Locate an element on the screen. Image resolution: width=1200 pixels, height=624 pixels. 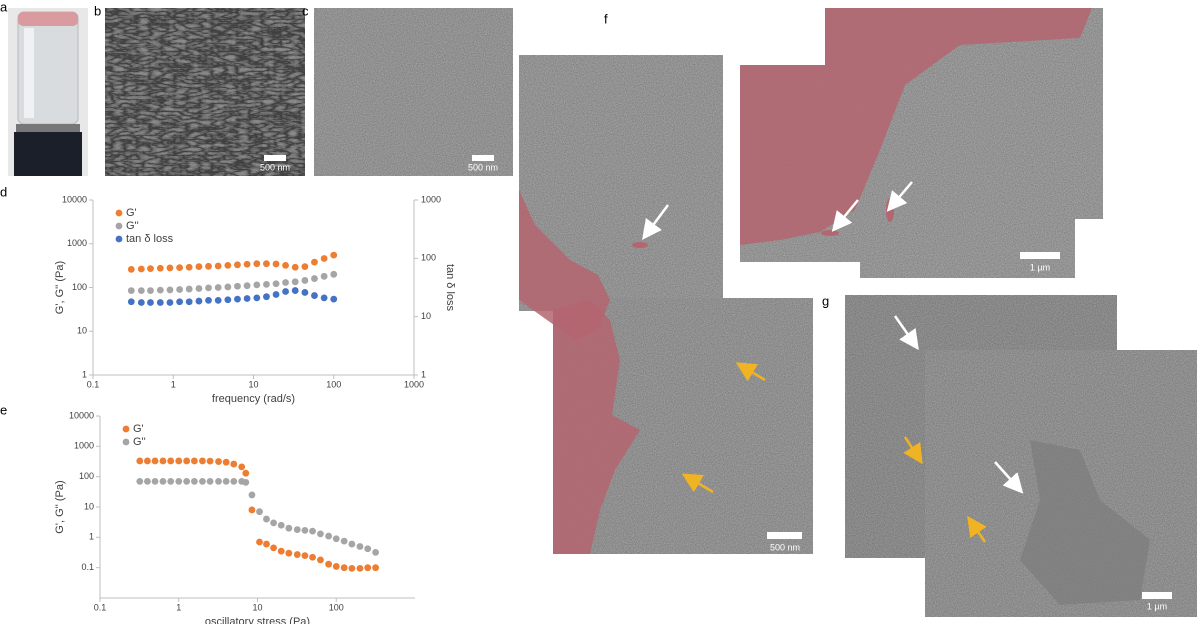
legend-label: G' is located at coordinates (138, 429).